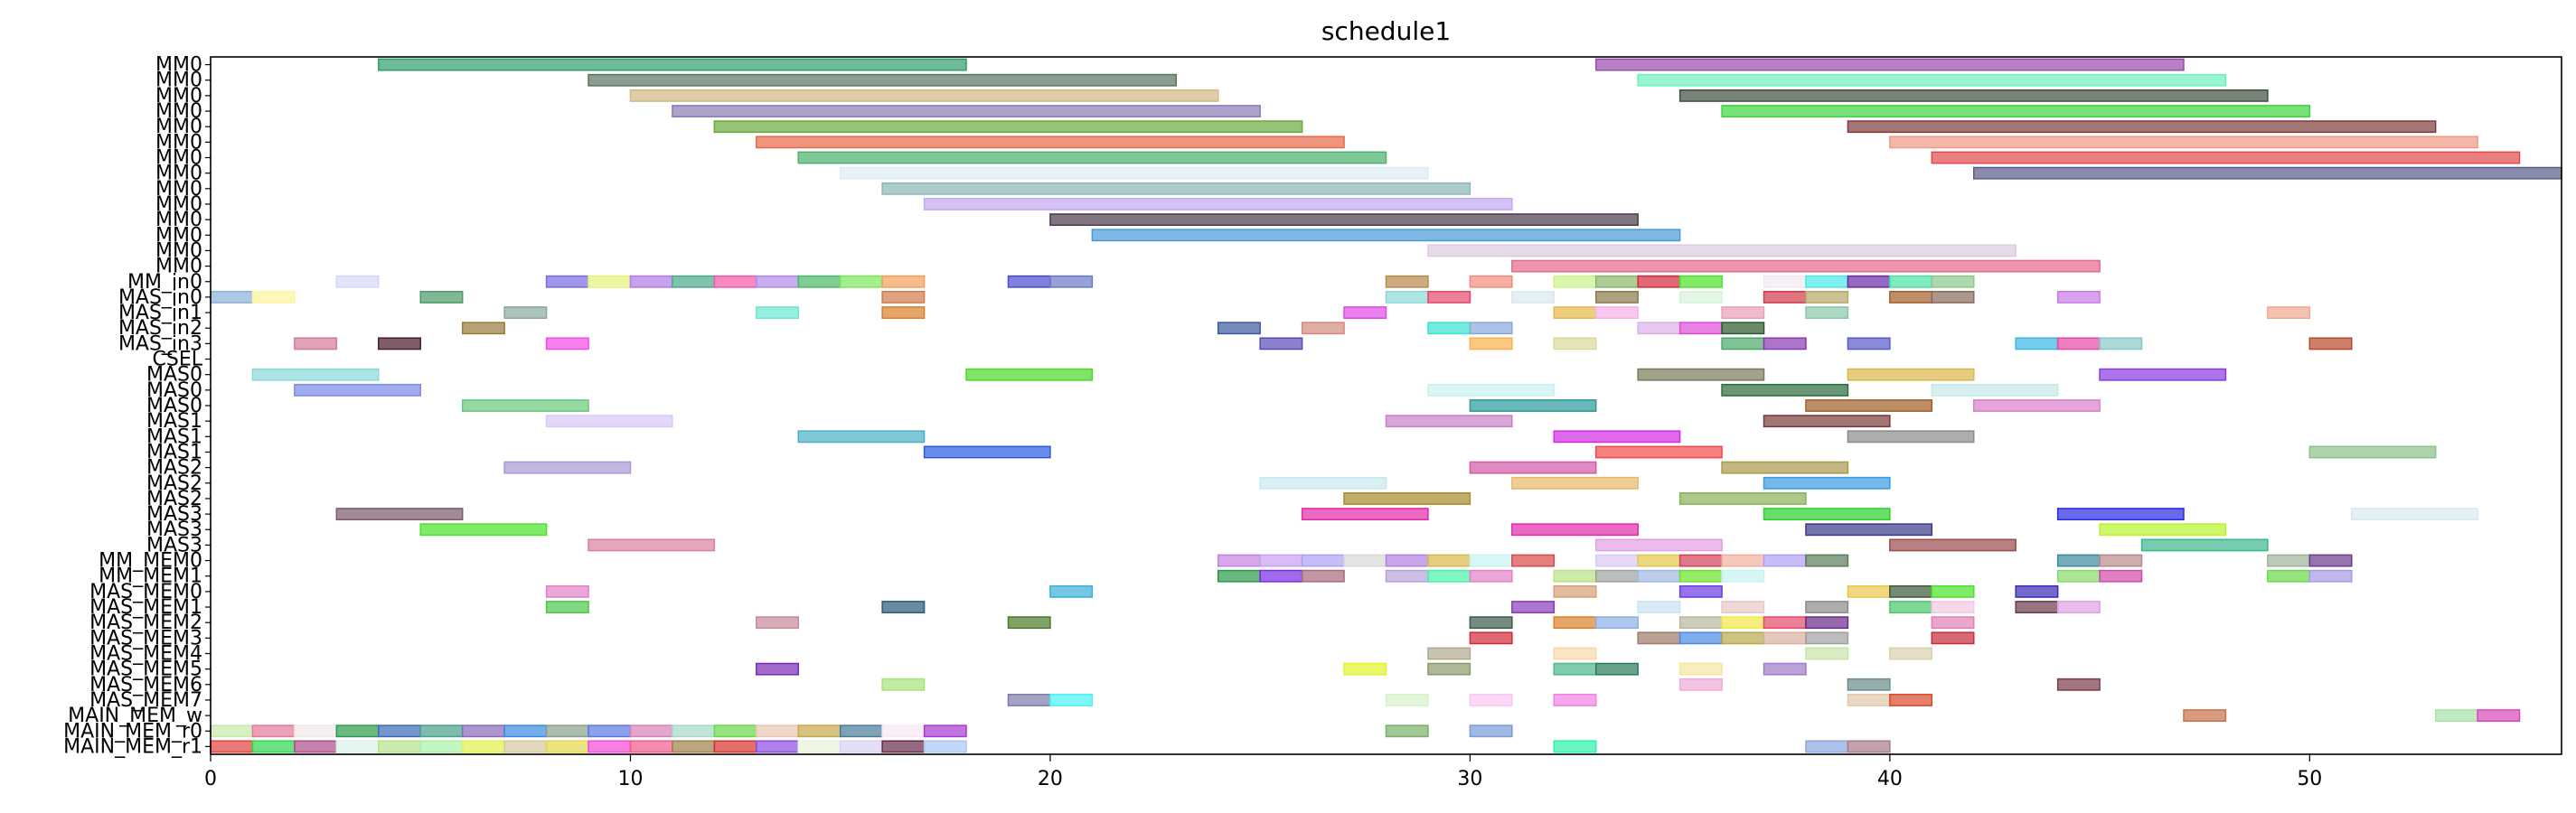 This screenshot has width=2576, height=813. Describe the element at coordinates (1263, 772) in the screenshot. I see `x-axis: 0 10 20 30 40 50` at that location.